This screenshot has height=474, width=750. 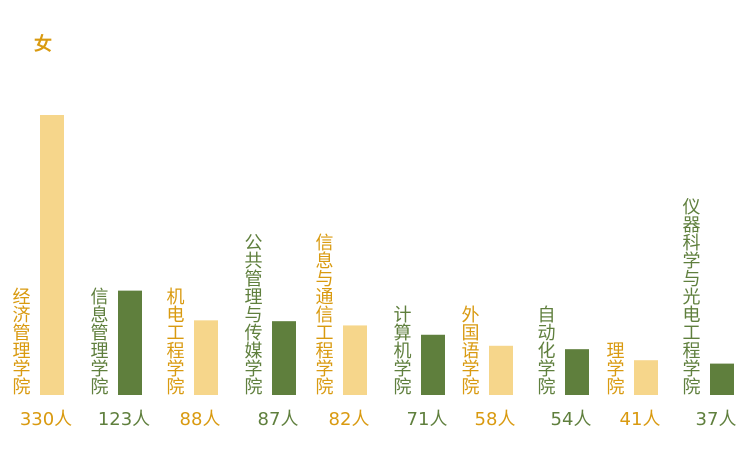 What do you see at coordinates (20, 341) in the screenshot?
I see `category-label: 经济管理学院` at bounding box center [20, 341].